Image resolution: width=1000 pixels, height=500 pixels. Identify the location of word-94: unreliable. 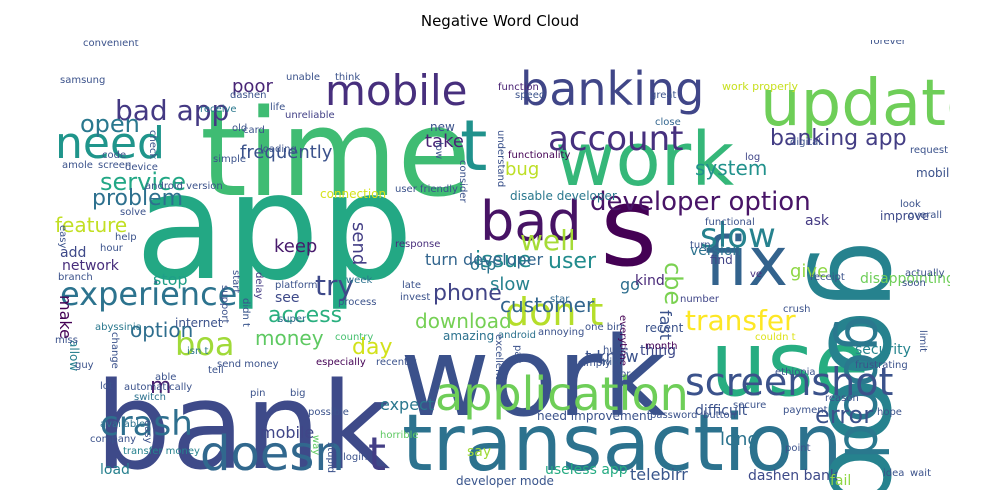
(310, 115).